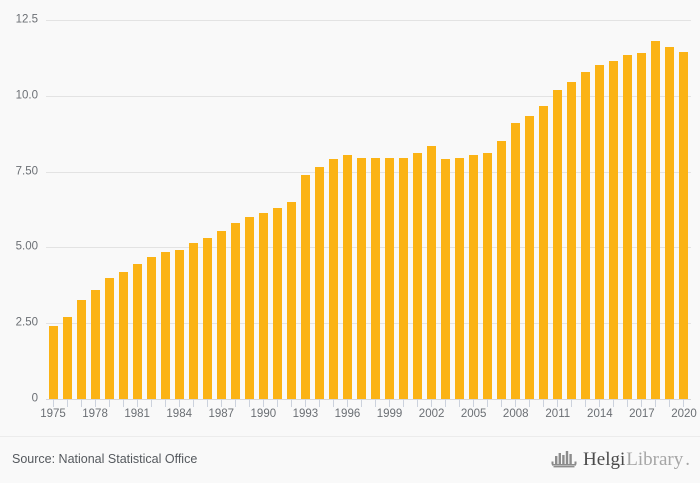  What do you see at coordinates (179, 414) in the screenshot?
I see `x-tick-label: 1984` at bounding box center [179, 414].